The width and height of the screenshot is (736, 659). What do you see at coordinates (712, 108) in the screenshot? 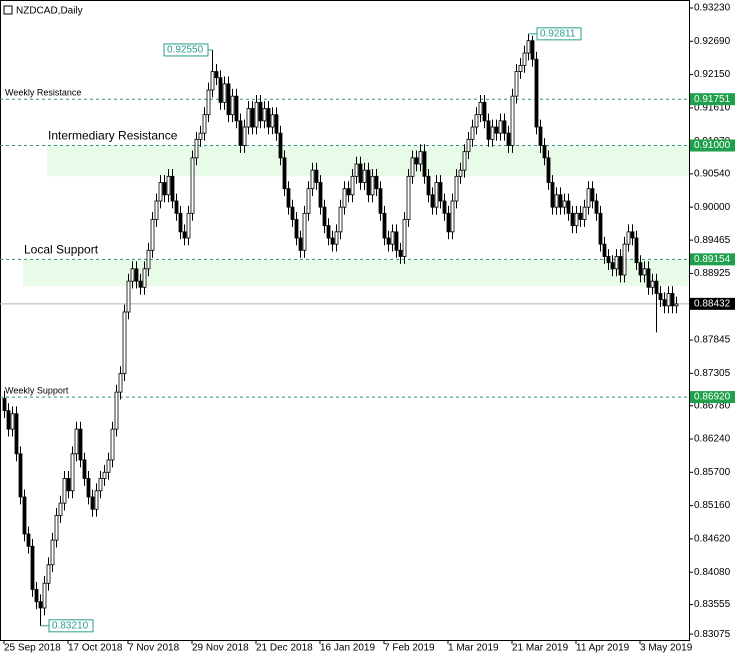
I see `y-tick-label: 0.91610` at bounding box center [712, 108].